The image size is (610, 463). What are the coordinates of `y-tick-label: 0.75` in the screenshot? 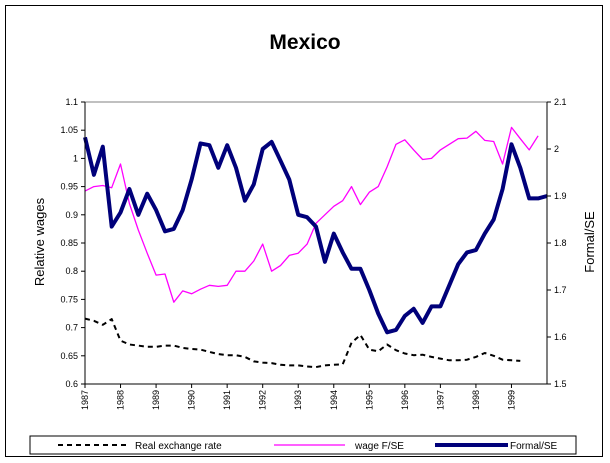 It's located at (69, 299).